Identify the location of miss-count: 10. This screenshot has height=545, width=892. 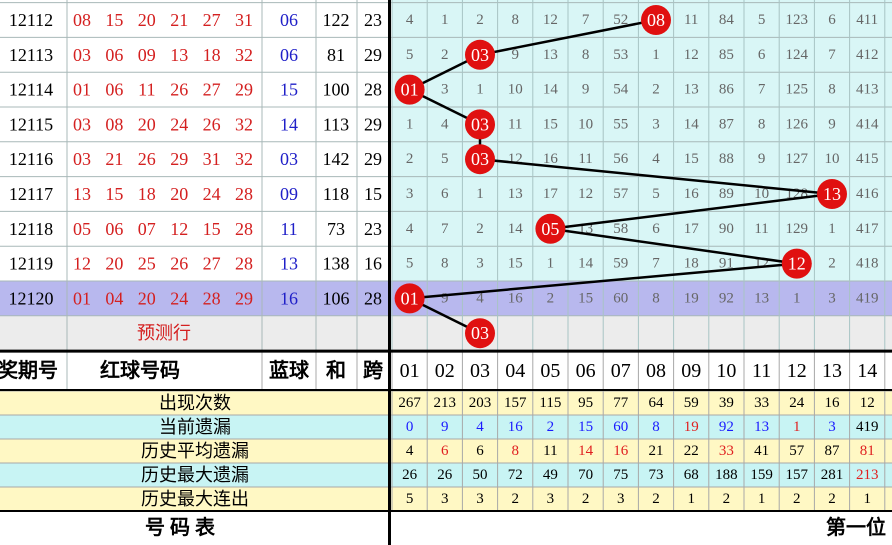
(761, 194).